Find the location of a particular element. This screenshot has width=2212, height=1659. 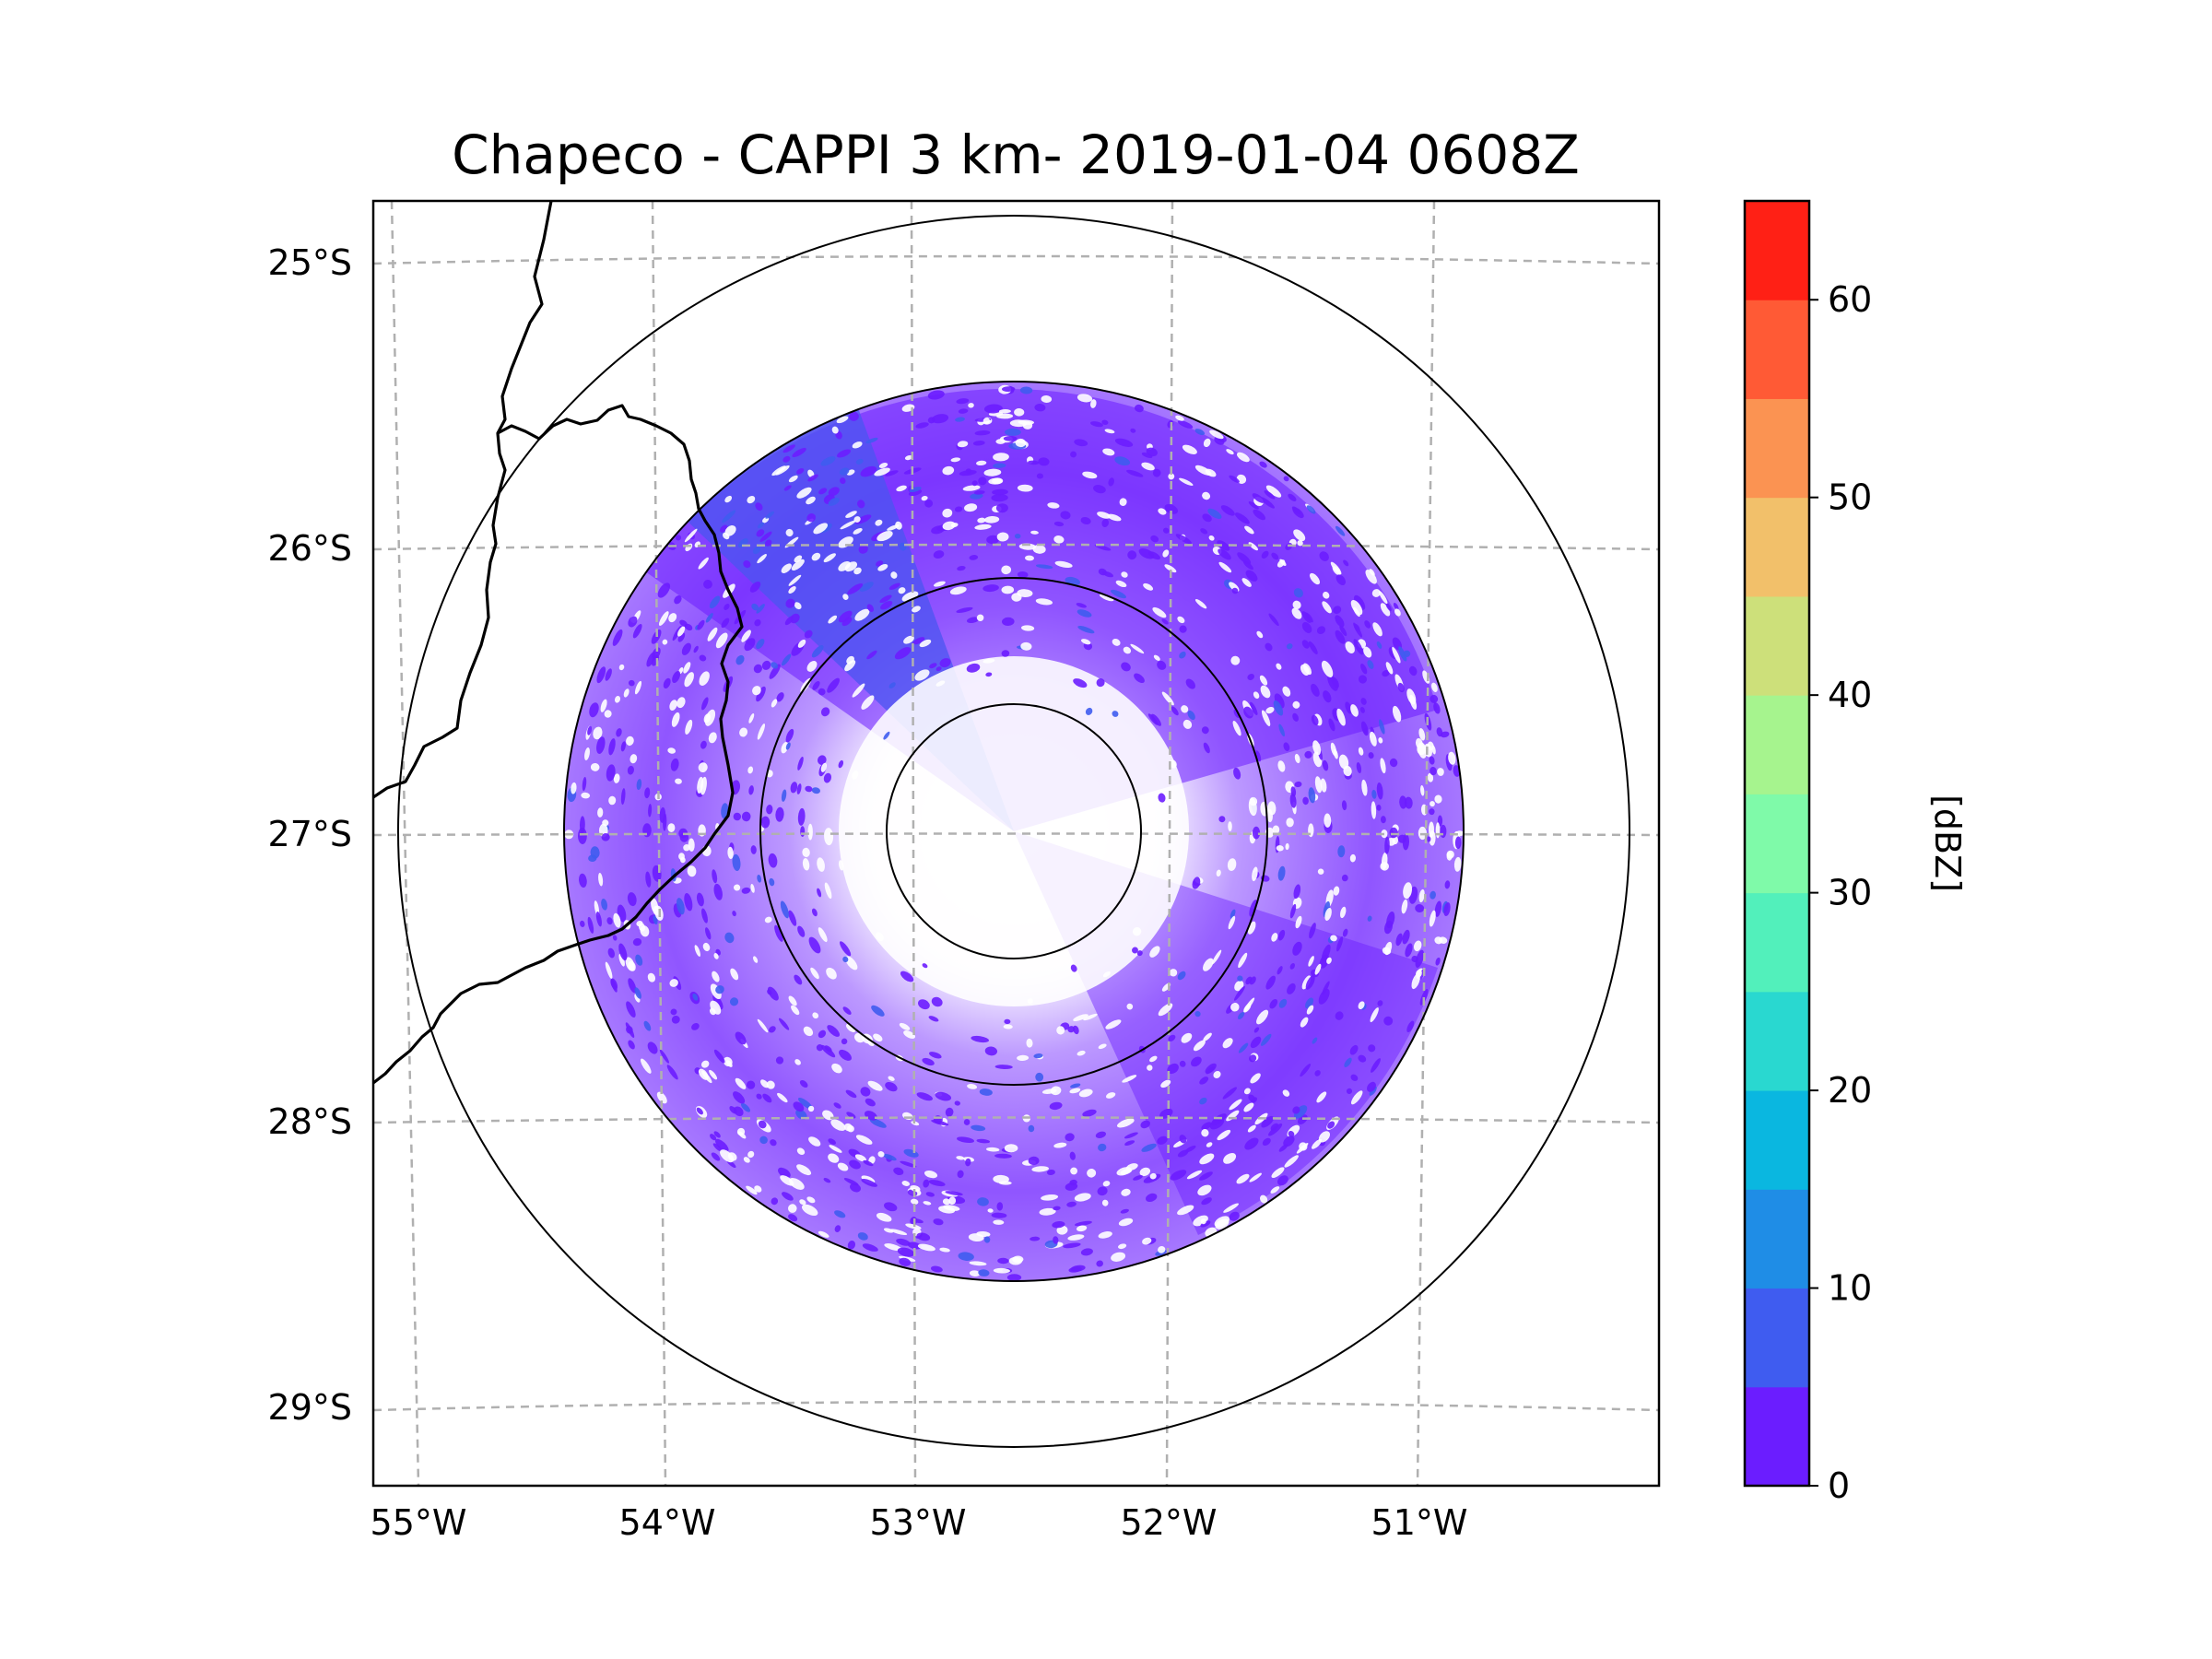

lon-axis: 55°W 54°W 53°W 52°W 51°W is located at coordinates (919, 1522).